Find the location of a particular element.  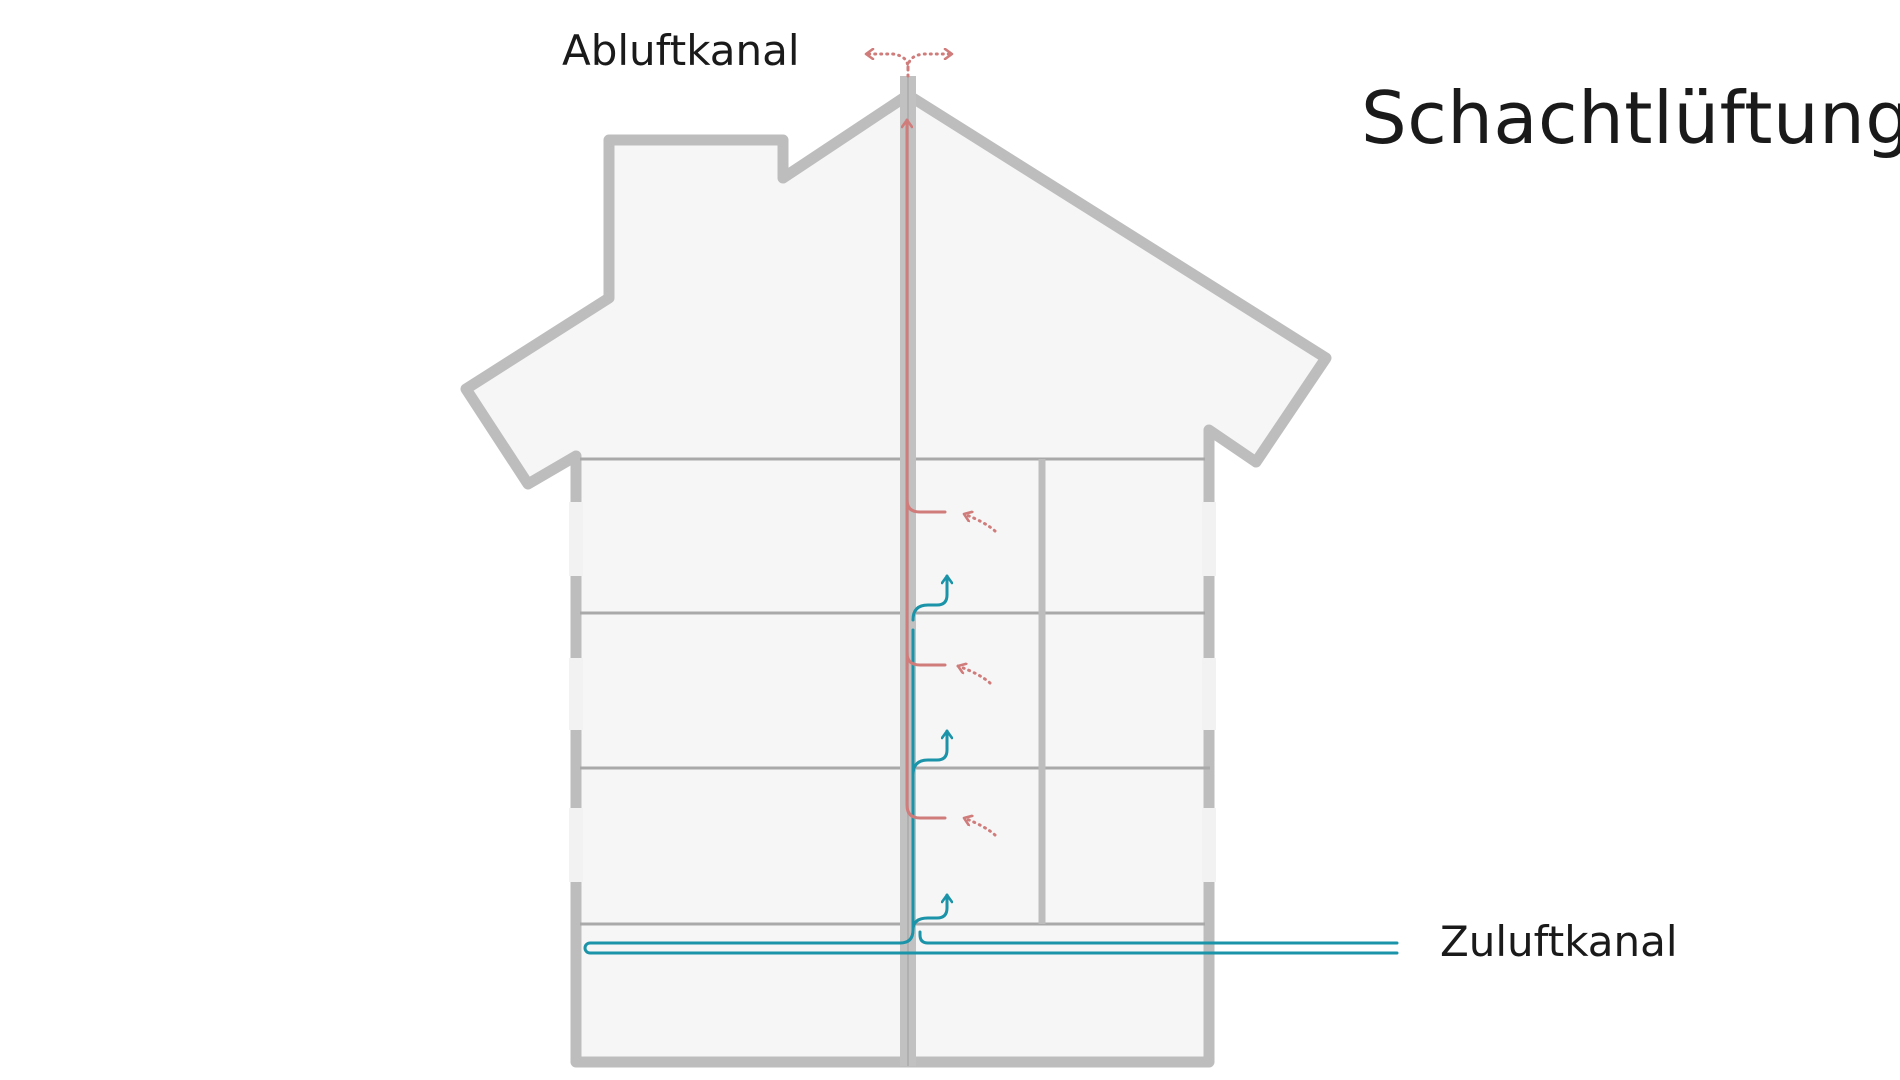

exhaust-riser is located at coordinates (927, 469).